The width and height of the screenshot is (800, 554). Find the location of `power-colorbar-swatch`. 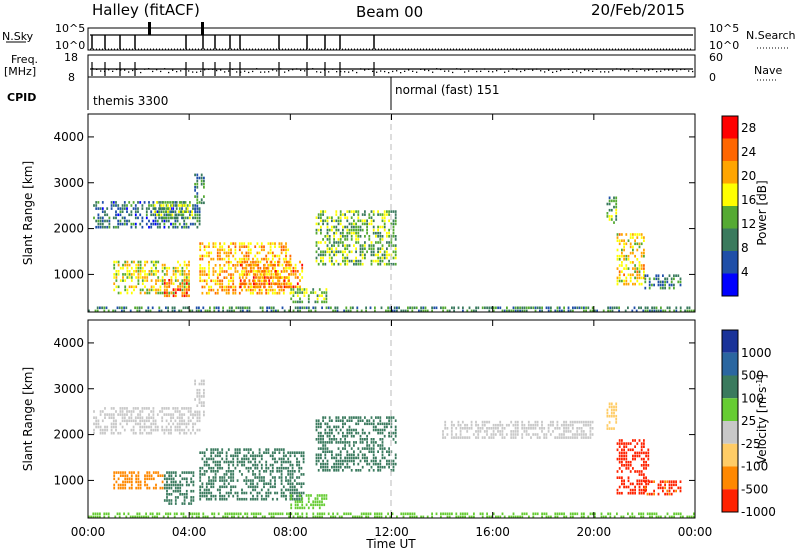

power-colorbar-swatch is located at coordinates (730, 239).